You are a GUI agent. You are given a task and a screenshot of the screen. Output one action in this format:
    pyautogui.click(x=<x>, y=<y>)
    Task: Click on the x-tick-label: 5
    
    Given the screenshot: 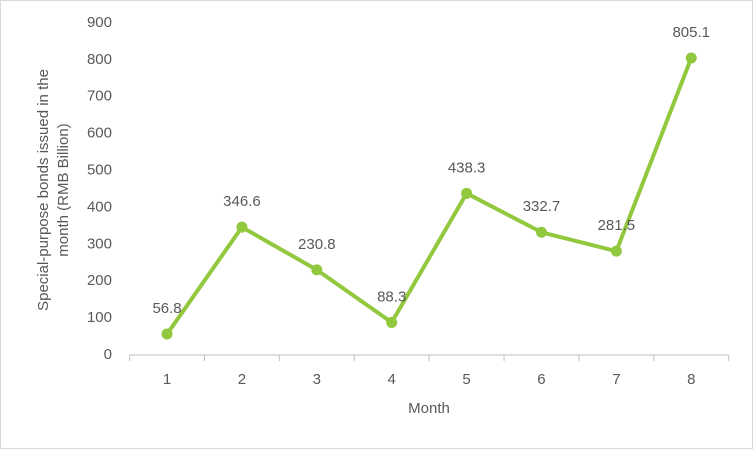 What is the action you would take?
    pyautogui.click(x=466, y=379)
    